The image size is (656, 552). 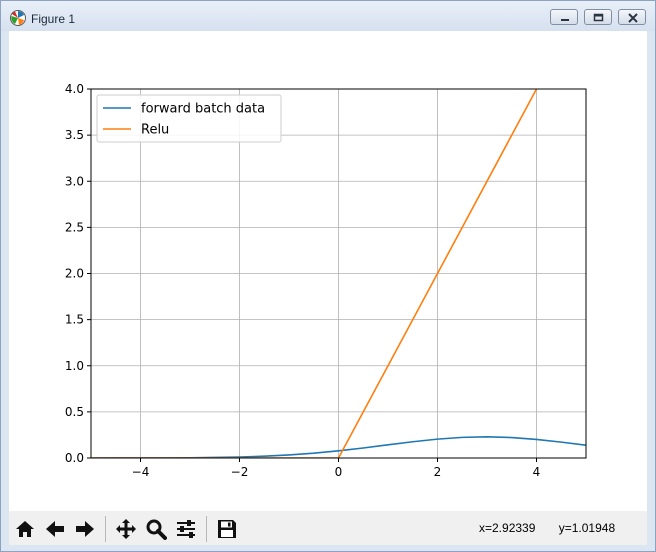 What do you see at coordinates (547, 528) in the screenshot?
I see `cursor-coordinates: x=2.92339 y=1.01948` at bounding box center [547, 528].